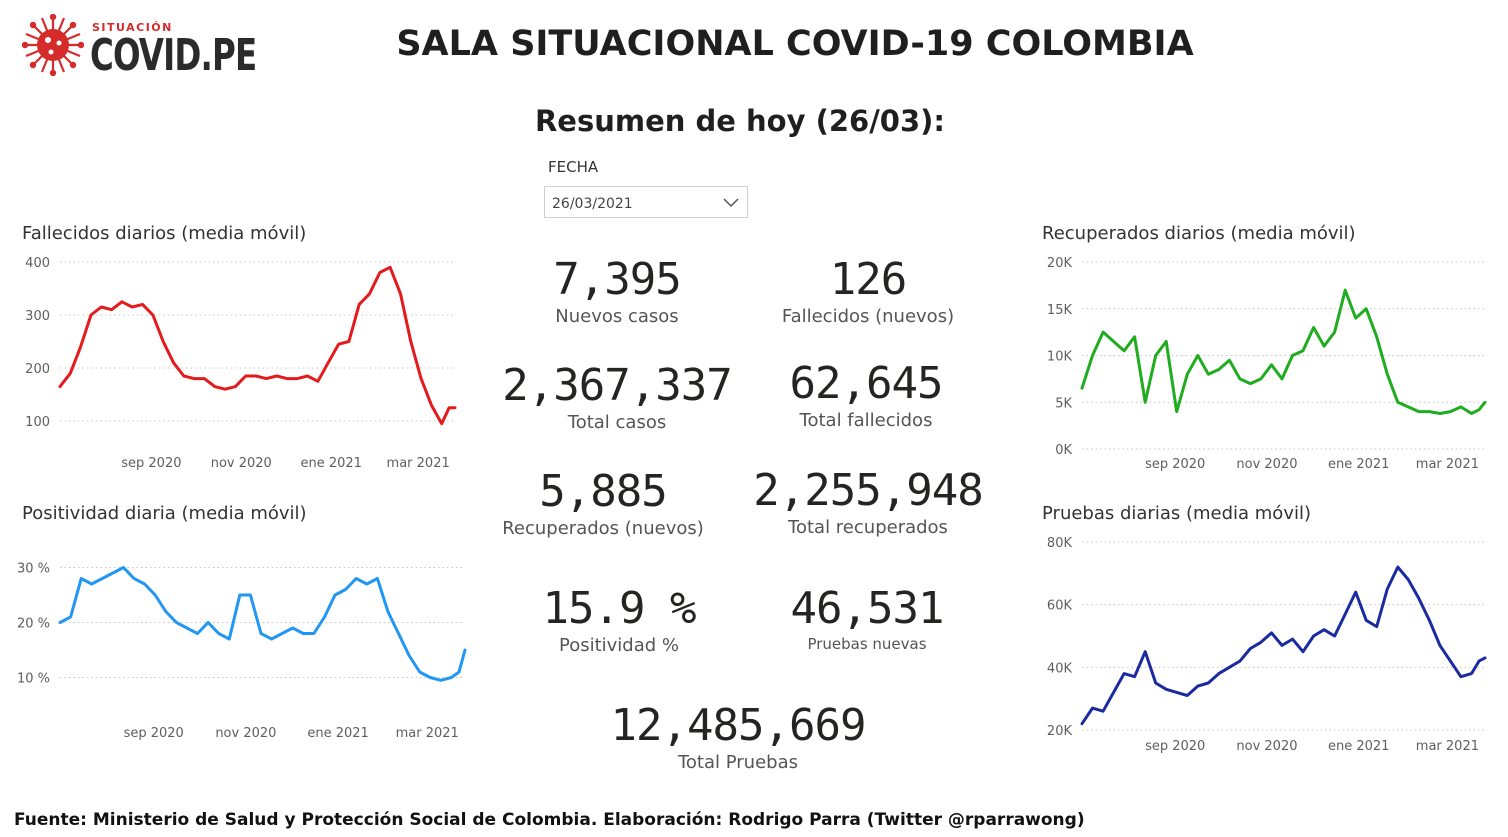  Describe the element at coordinates (33, 624) in the screenshot. I see `y-tick-label: 20 %` at that location.